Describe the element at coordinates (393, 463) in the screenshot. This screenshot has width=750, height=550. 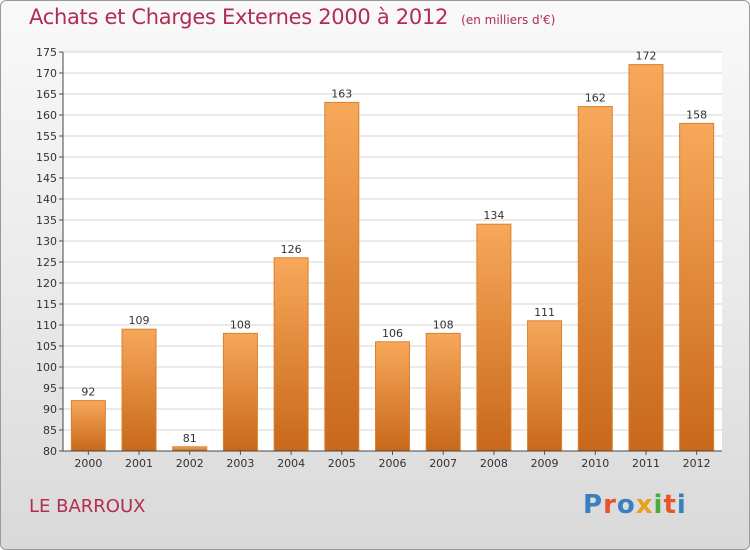
I see `x-tick-label: 2006` at that location.